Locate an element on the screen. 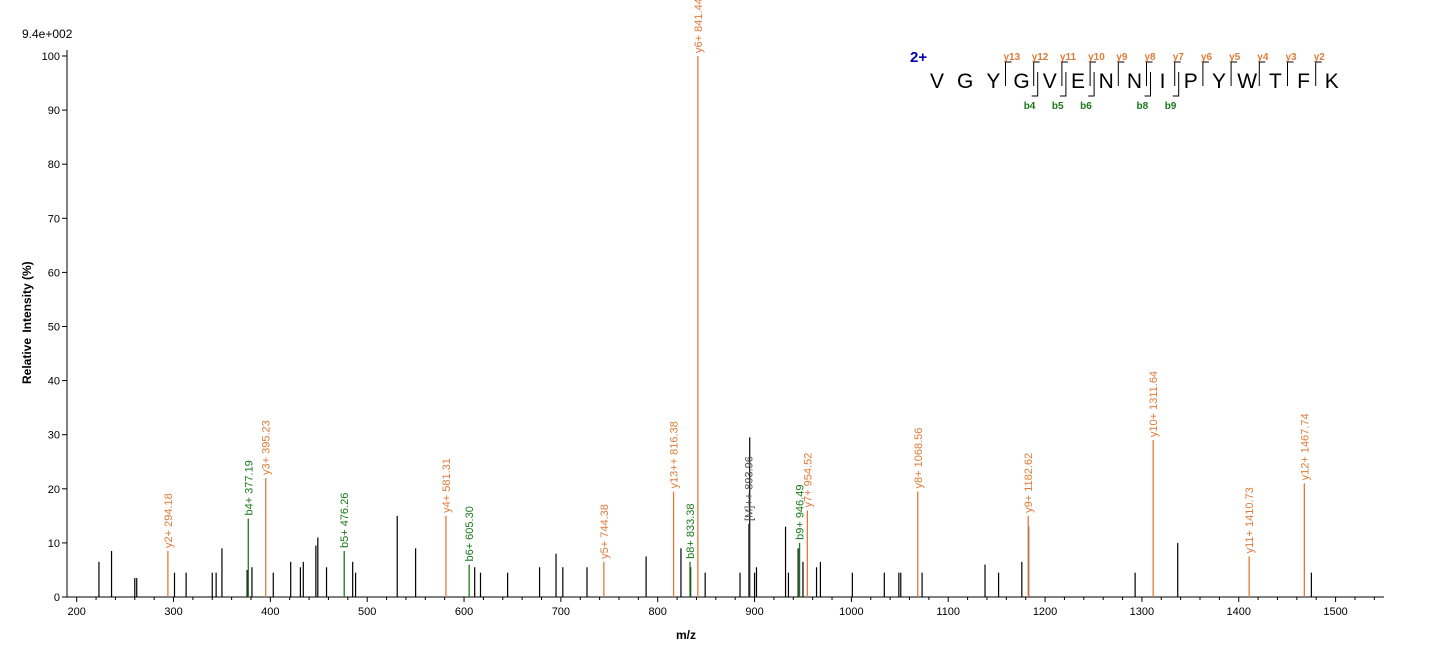 The height and width of the screenshot is (656, 1436). y-tick-label: 10 is located at coordinates (54, 544).